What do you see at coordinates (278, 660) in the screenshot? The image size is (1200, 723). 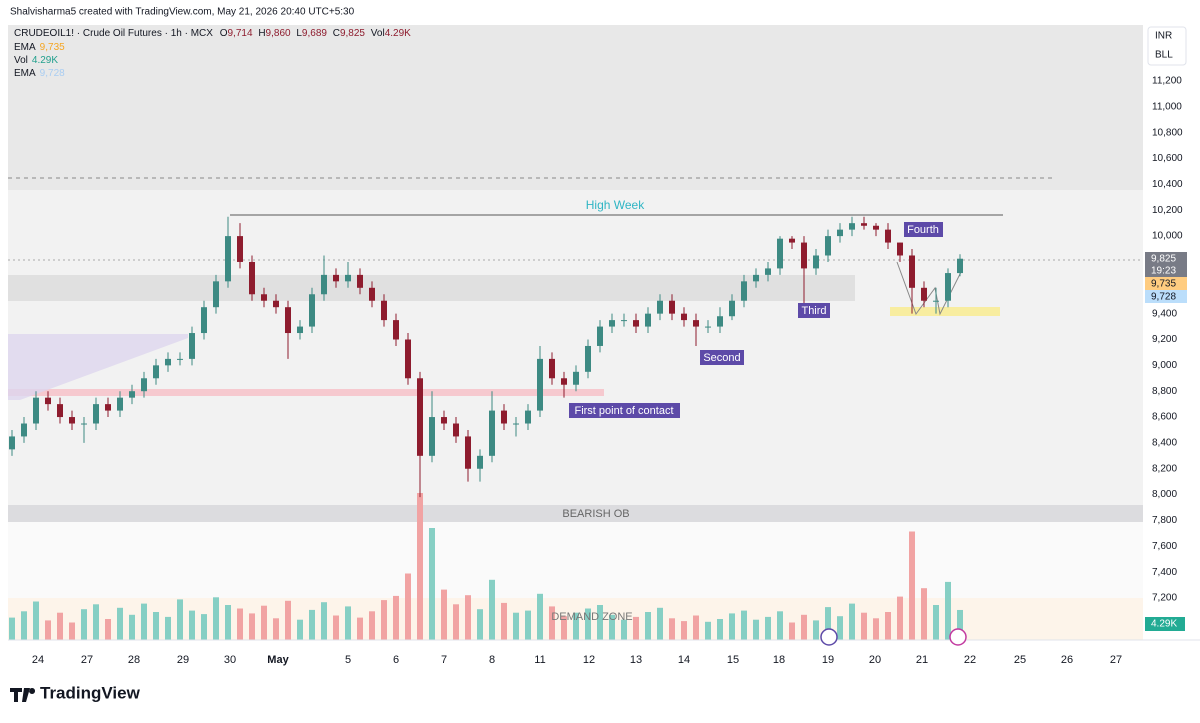 I see `x-tick-label: May` at bounding box center [278, 660].